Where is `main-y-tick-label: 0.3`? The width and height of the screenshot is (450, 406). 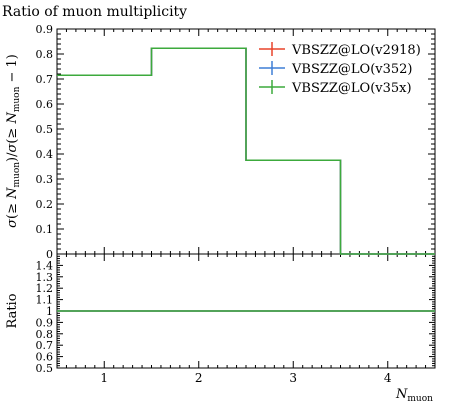 main-y-tick-label: 0.3 is located at coordinates (45, 179).